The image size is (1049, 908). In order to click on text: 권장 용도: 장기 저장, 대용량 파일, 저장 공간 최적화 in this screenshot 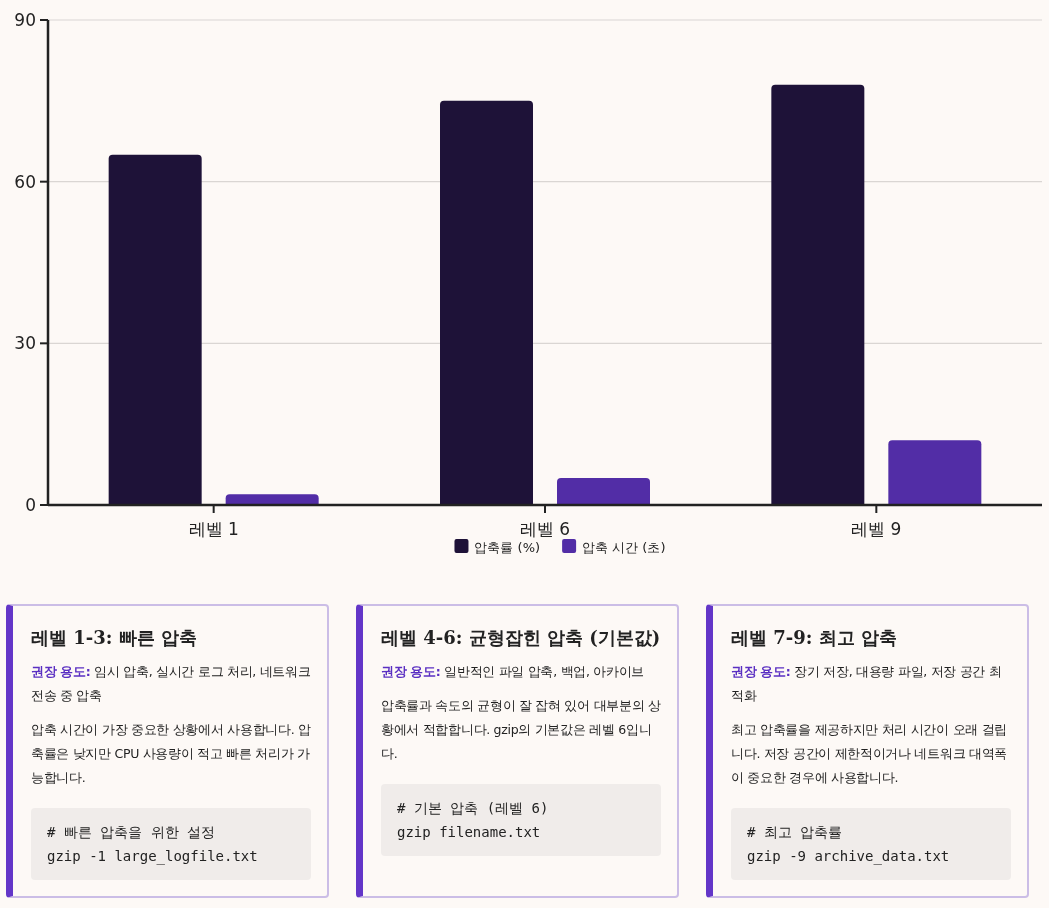, I will do `click(866, 683)`.